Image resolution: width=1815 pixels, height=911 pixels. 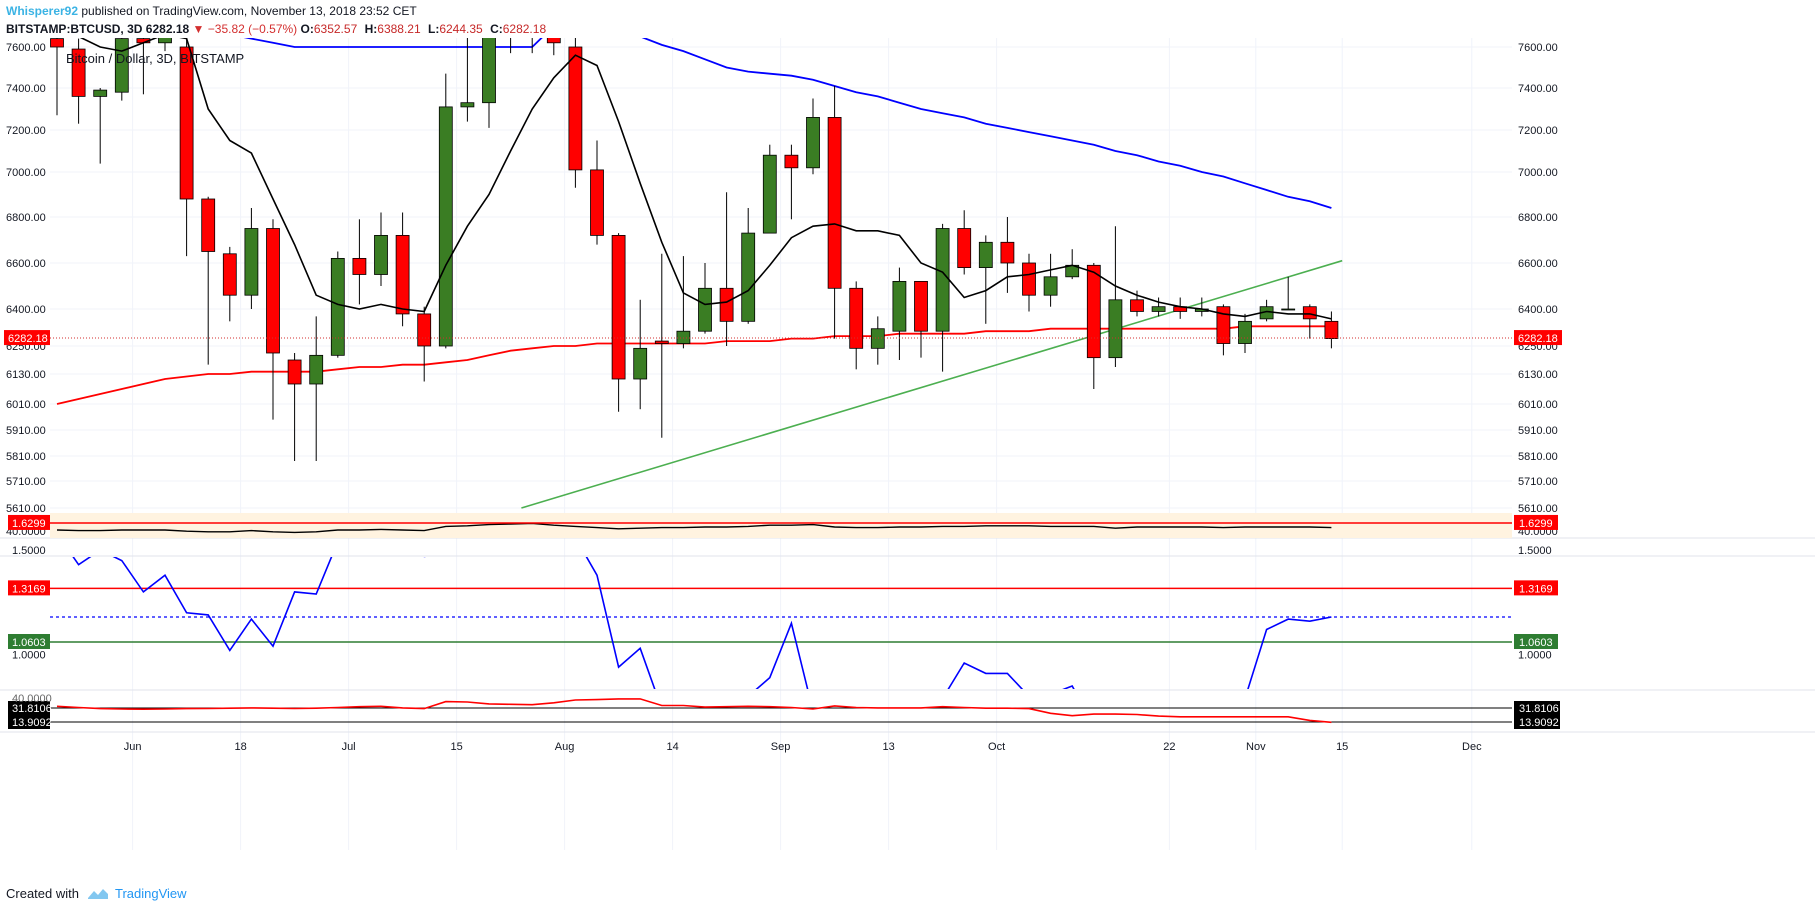 I want to click on ohlc-high-value: 6388.21, so click(x=399, y=29).